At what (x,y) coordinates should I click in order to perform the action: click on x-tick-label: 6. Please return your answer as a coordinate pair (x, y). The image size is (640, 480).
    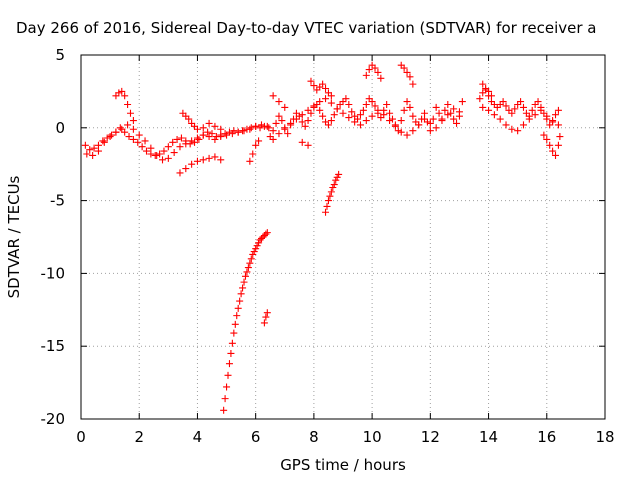
    Looking at the image, I should click on (256, 437).